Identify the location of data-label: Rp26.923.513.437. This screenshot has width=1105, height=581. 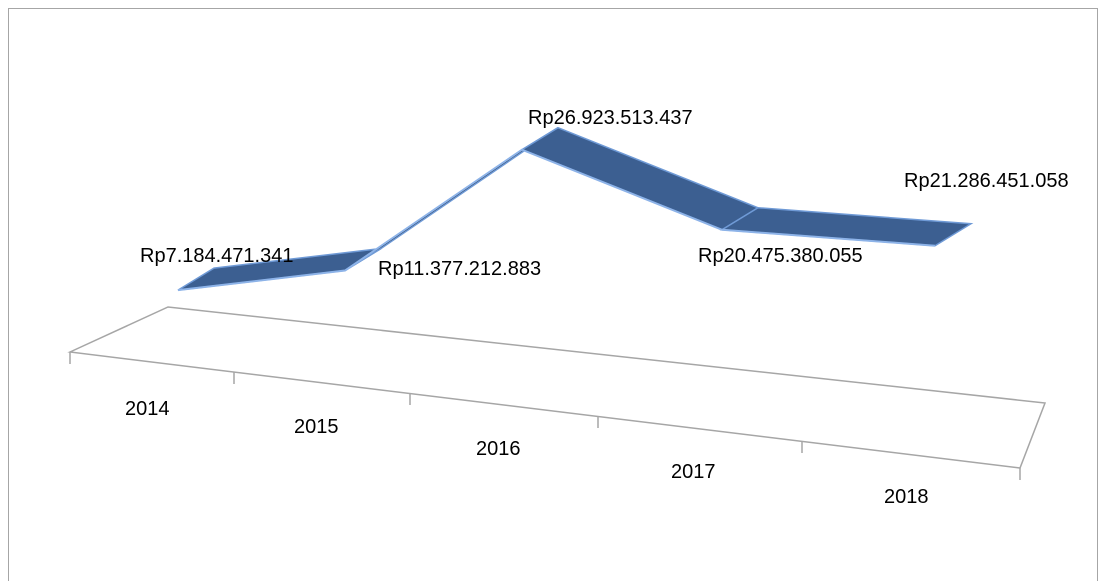
(610, 118).